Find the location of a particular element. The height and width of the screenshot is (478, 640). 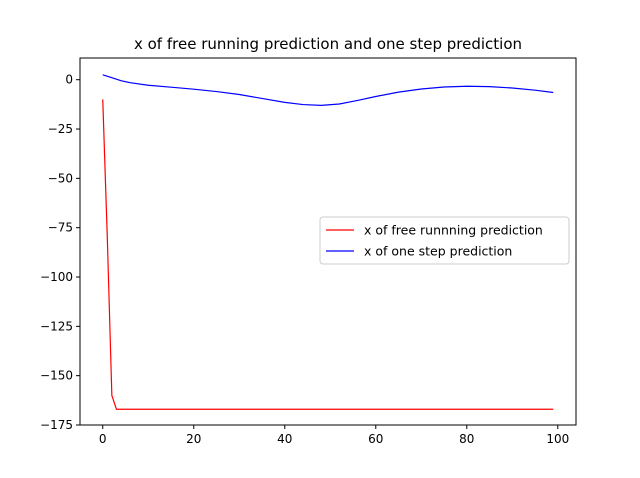

y-tick-label: −125 is located at coordinates (56, 326).